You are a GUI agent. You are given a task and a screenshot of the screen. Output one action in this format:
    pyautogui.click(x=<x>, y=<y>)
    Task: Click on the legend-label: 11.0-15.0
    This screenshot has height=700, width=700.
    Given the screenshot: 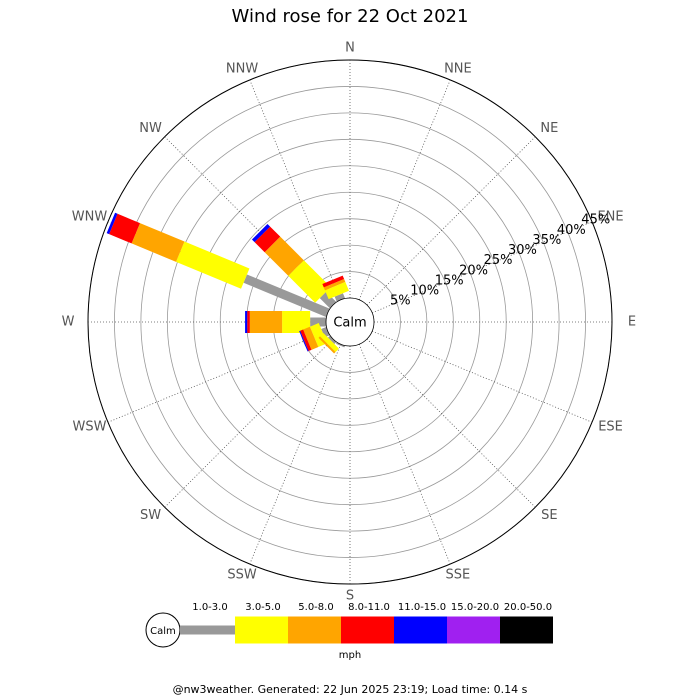 What is the action you would take?
    pyautogui.click(x=422, y=607)
    